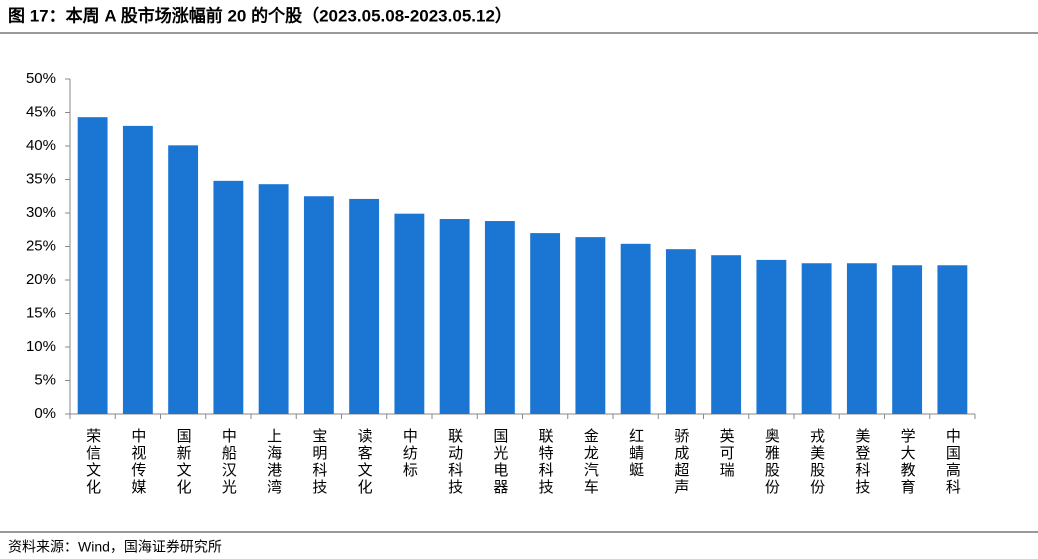 Image resolution: width=1038 pixels, height=559 pixels. I want to click on x-tick-label: 美登科技, so click(861, 462).